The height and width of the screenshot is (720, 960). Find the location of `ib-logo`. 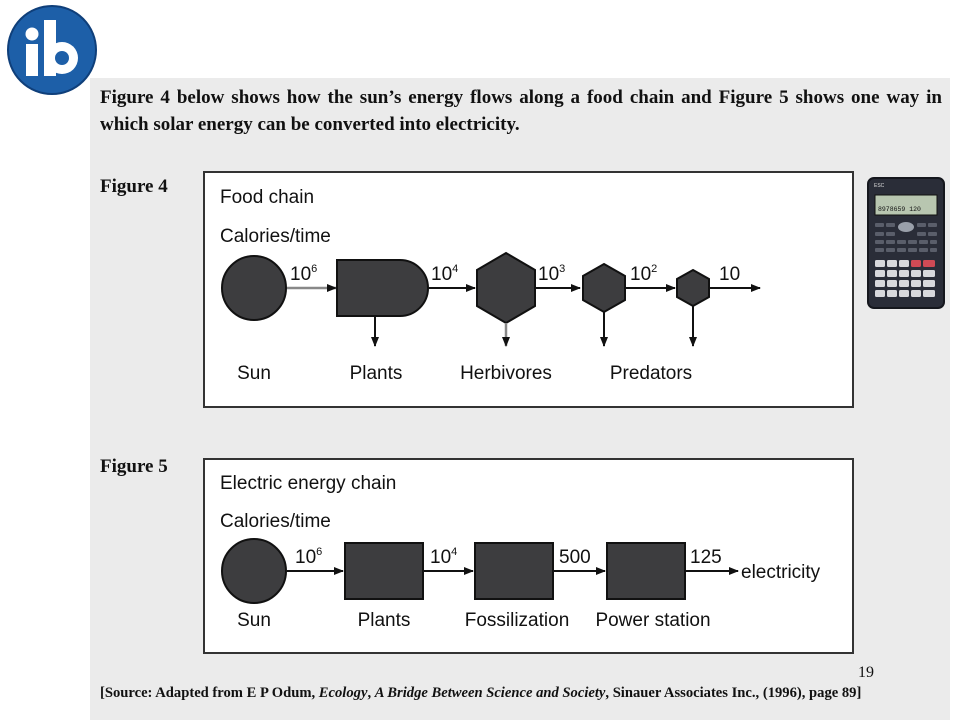

ib-logo is located at coordinates (51, 50).